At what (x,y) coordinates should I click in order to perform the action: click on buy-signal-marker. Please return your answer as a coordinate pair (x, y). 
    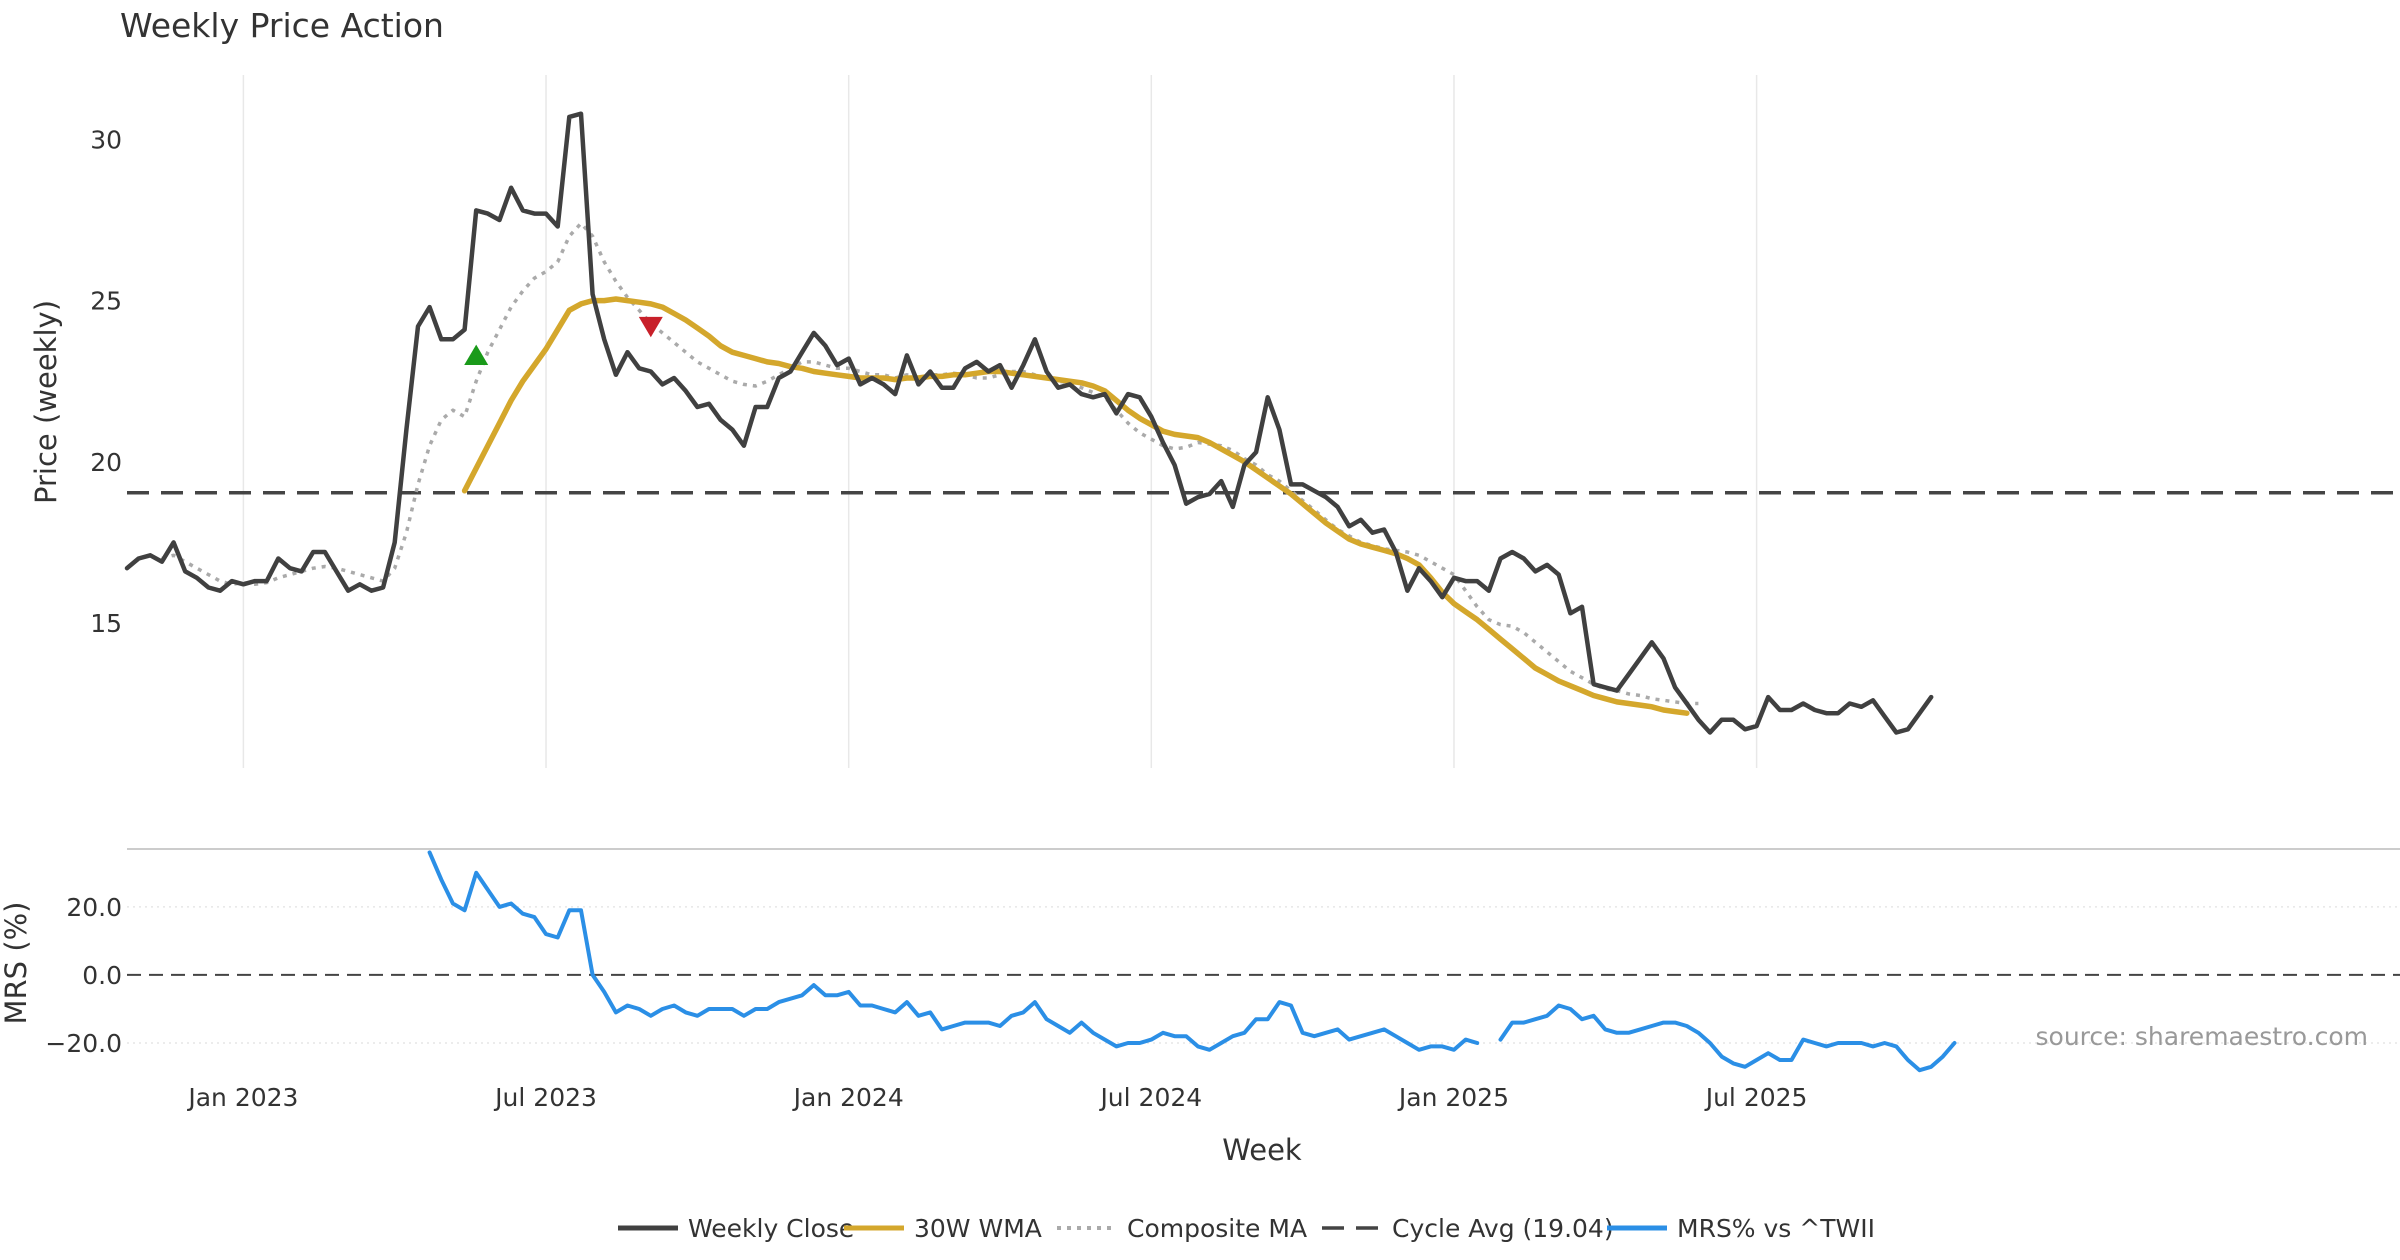
    Looking at the image, I should click on (476, 355).